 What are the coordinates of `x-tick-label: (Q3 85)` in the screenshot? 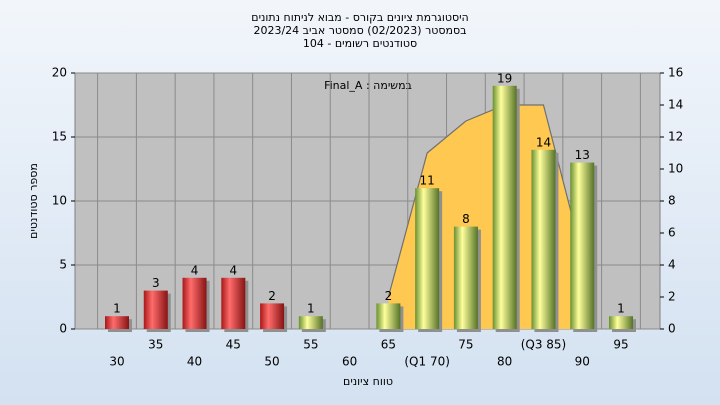 It's located at (544, 345).